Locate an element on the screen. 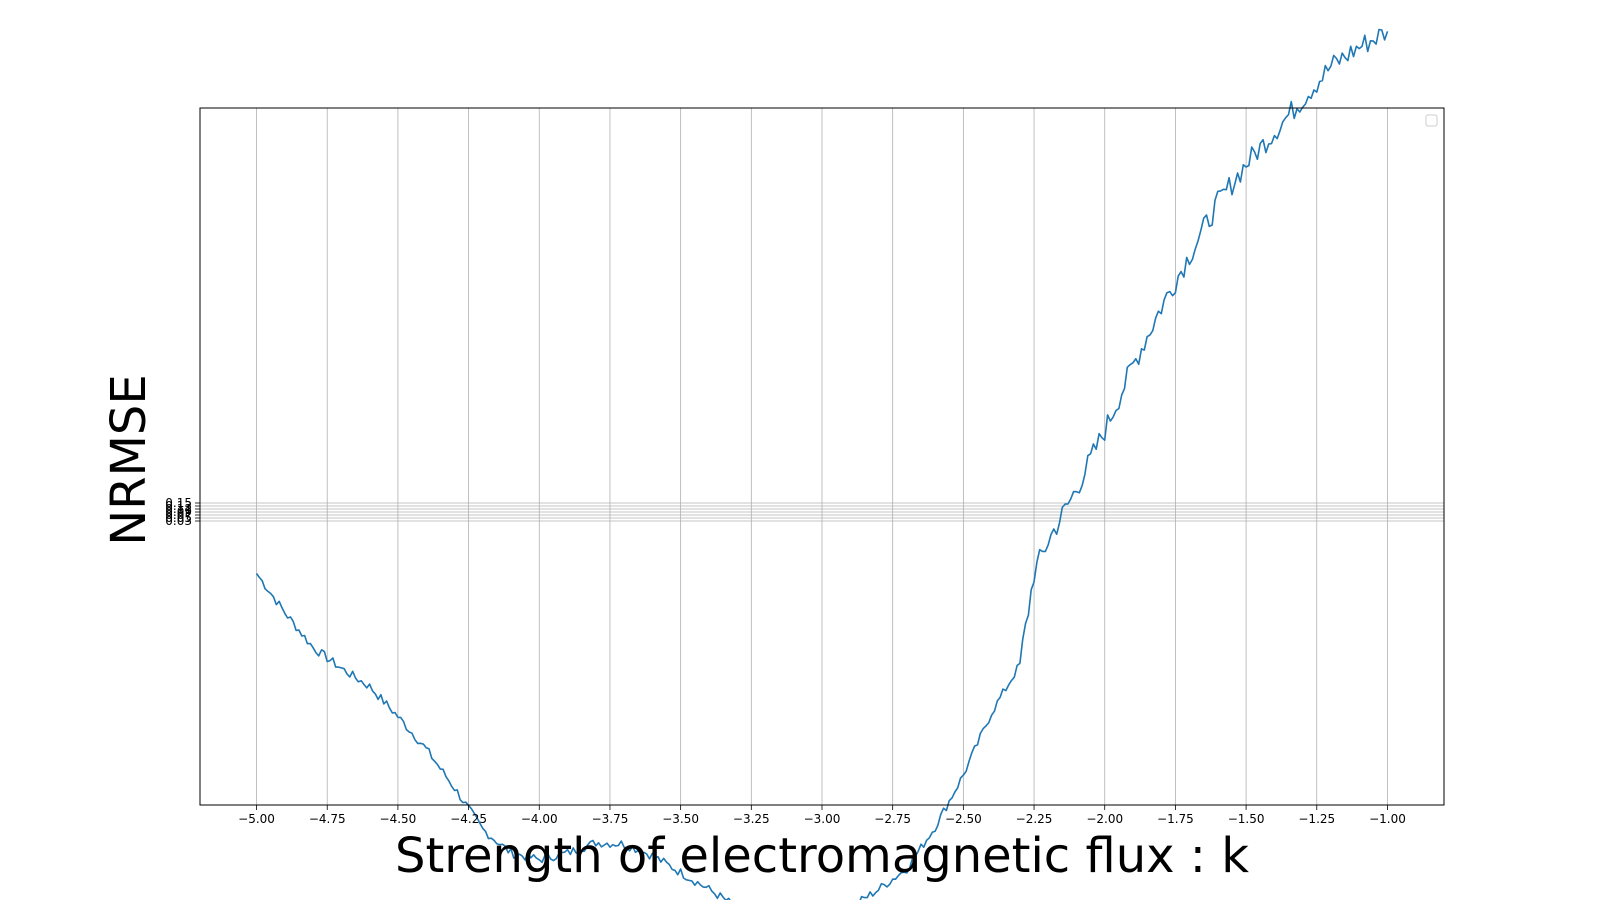 The image size is (1600, 900). x-tick-label: −4.00 is located at coordinates (539, 819).